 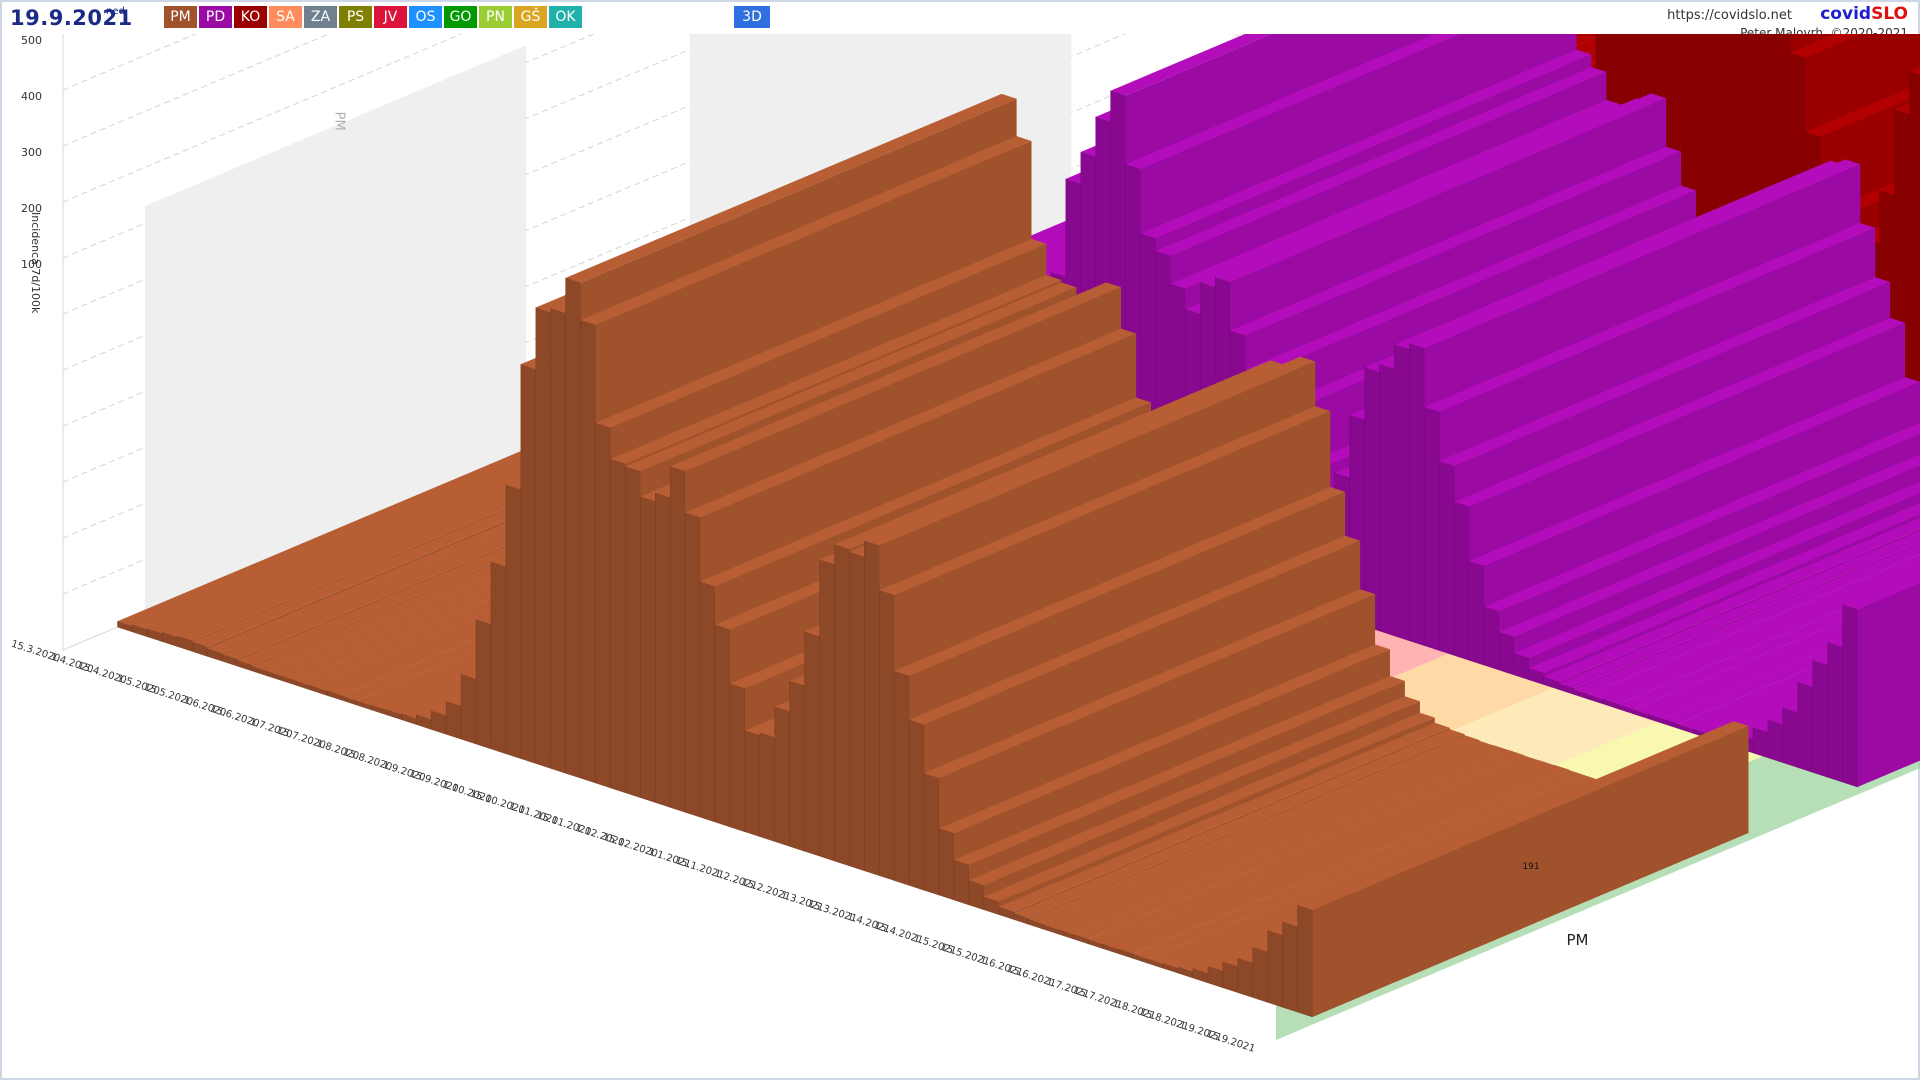 I want to click on region-button-os: OS, so click(x=425, y=17).